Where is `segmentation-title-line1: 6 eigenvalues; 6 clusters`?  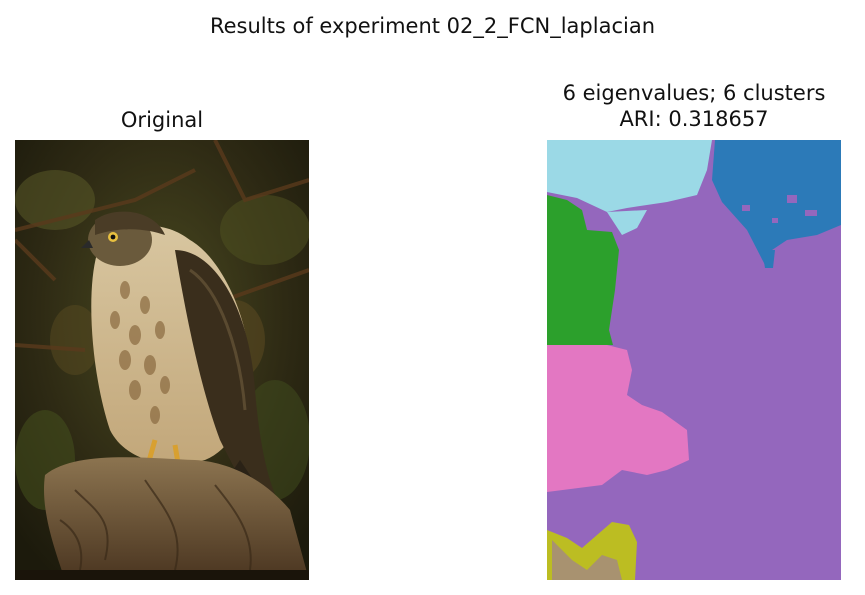
segmentation-title-line1: 6 eigenvalues; 6 clusters is located at coordinates (694, 93).